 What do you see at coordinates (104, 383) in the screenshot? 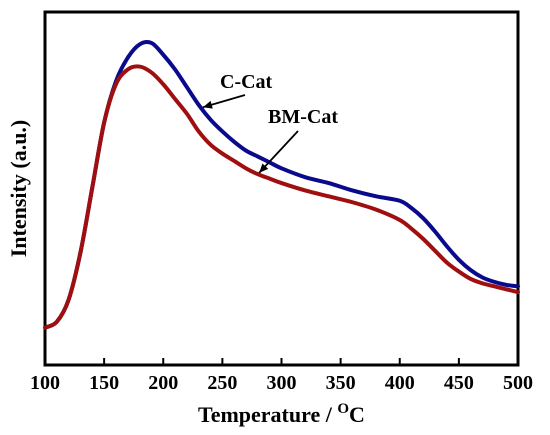
I see `x-tick-label: 150` at bounding box center [104, 383].